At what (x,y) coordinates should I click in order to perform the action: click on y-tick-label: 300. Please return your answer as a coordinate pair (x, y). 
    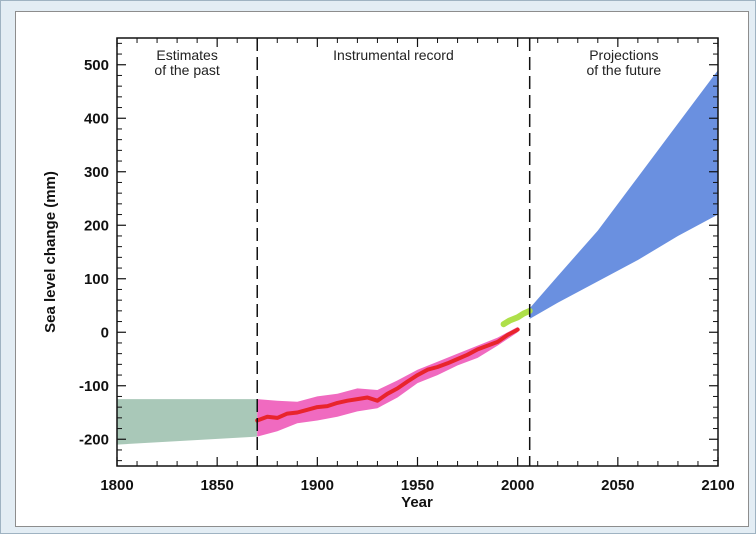
    Looking at the image, I should click on (96, 172).